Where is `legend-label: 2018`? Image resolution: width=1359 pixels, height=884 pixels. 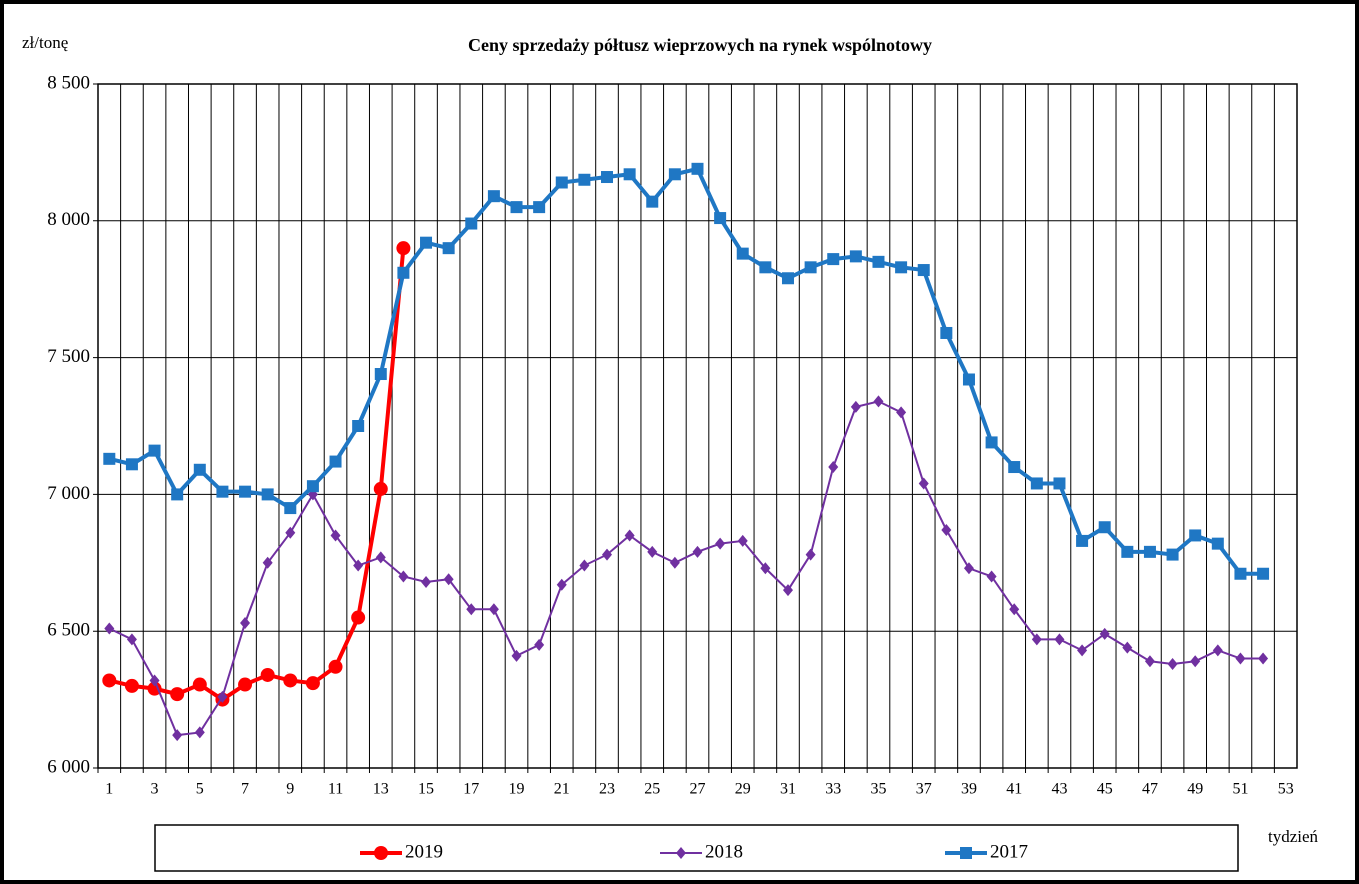 legend-label: 2018 is located at coordinates (724, 851).